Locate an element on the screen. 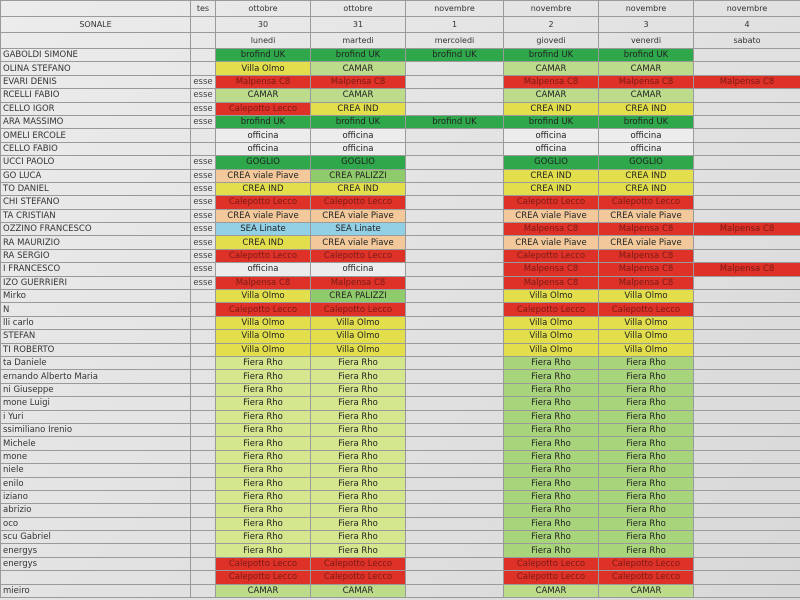  header-cell: sabato is located at coordinates (746, 40).